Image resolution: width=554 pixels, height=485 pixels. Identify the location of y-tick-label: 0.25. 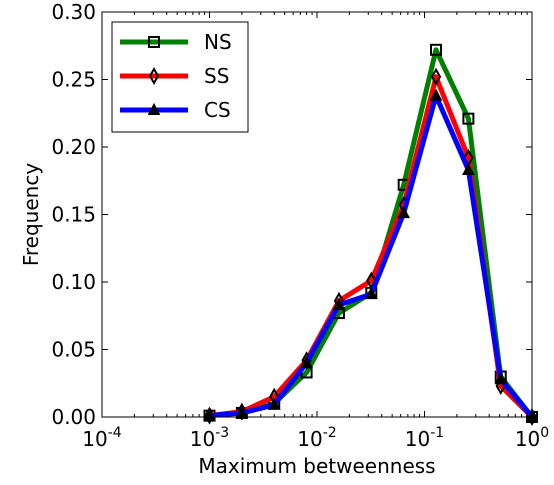
(73, 80).